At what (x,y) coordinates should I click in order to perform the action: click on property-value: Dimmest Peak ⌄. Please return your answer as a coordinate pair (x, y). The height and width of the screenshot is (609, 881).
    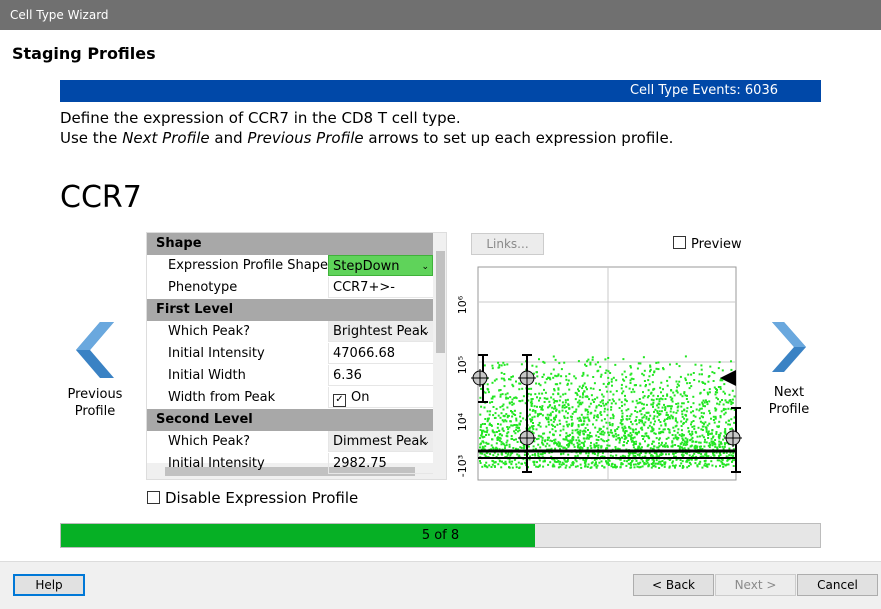
    Looking at the image, I should click on (380, 441).